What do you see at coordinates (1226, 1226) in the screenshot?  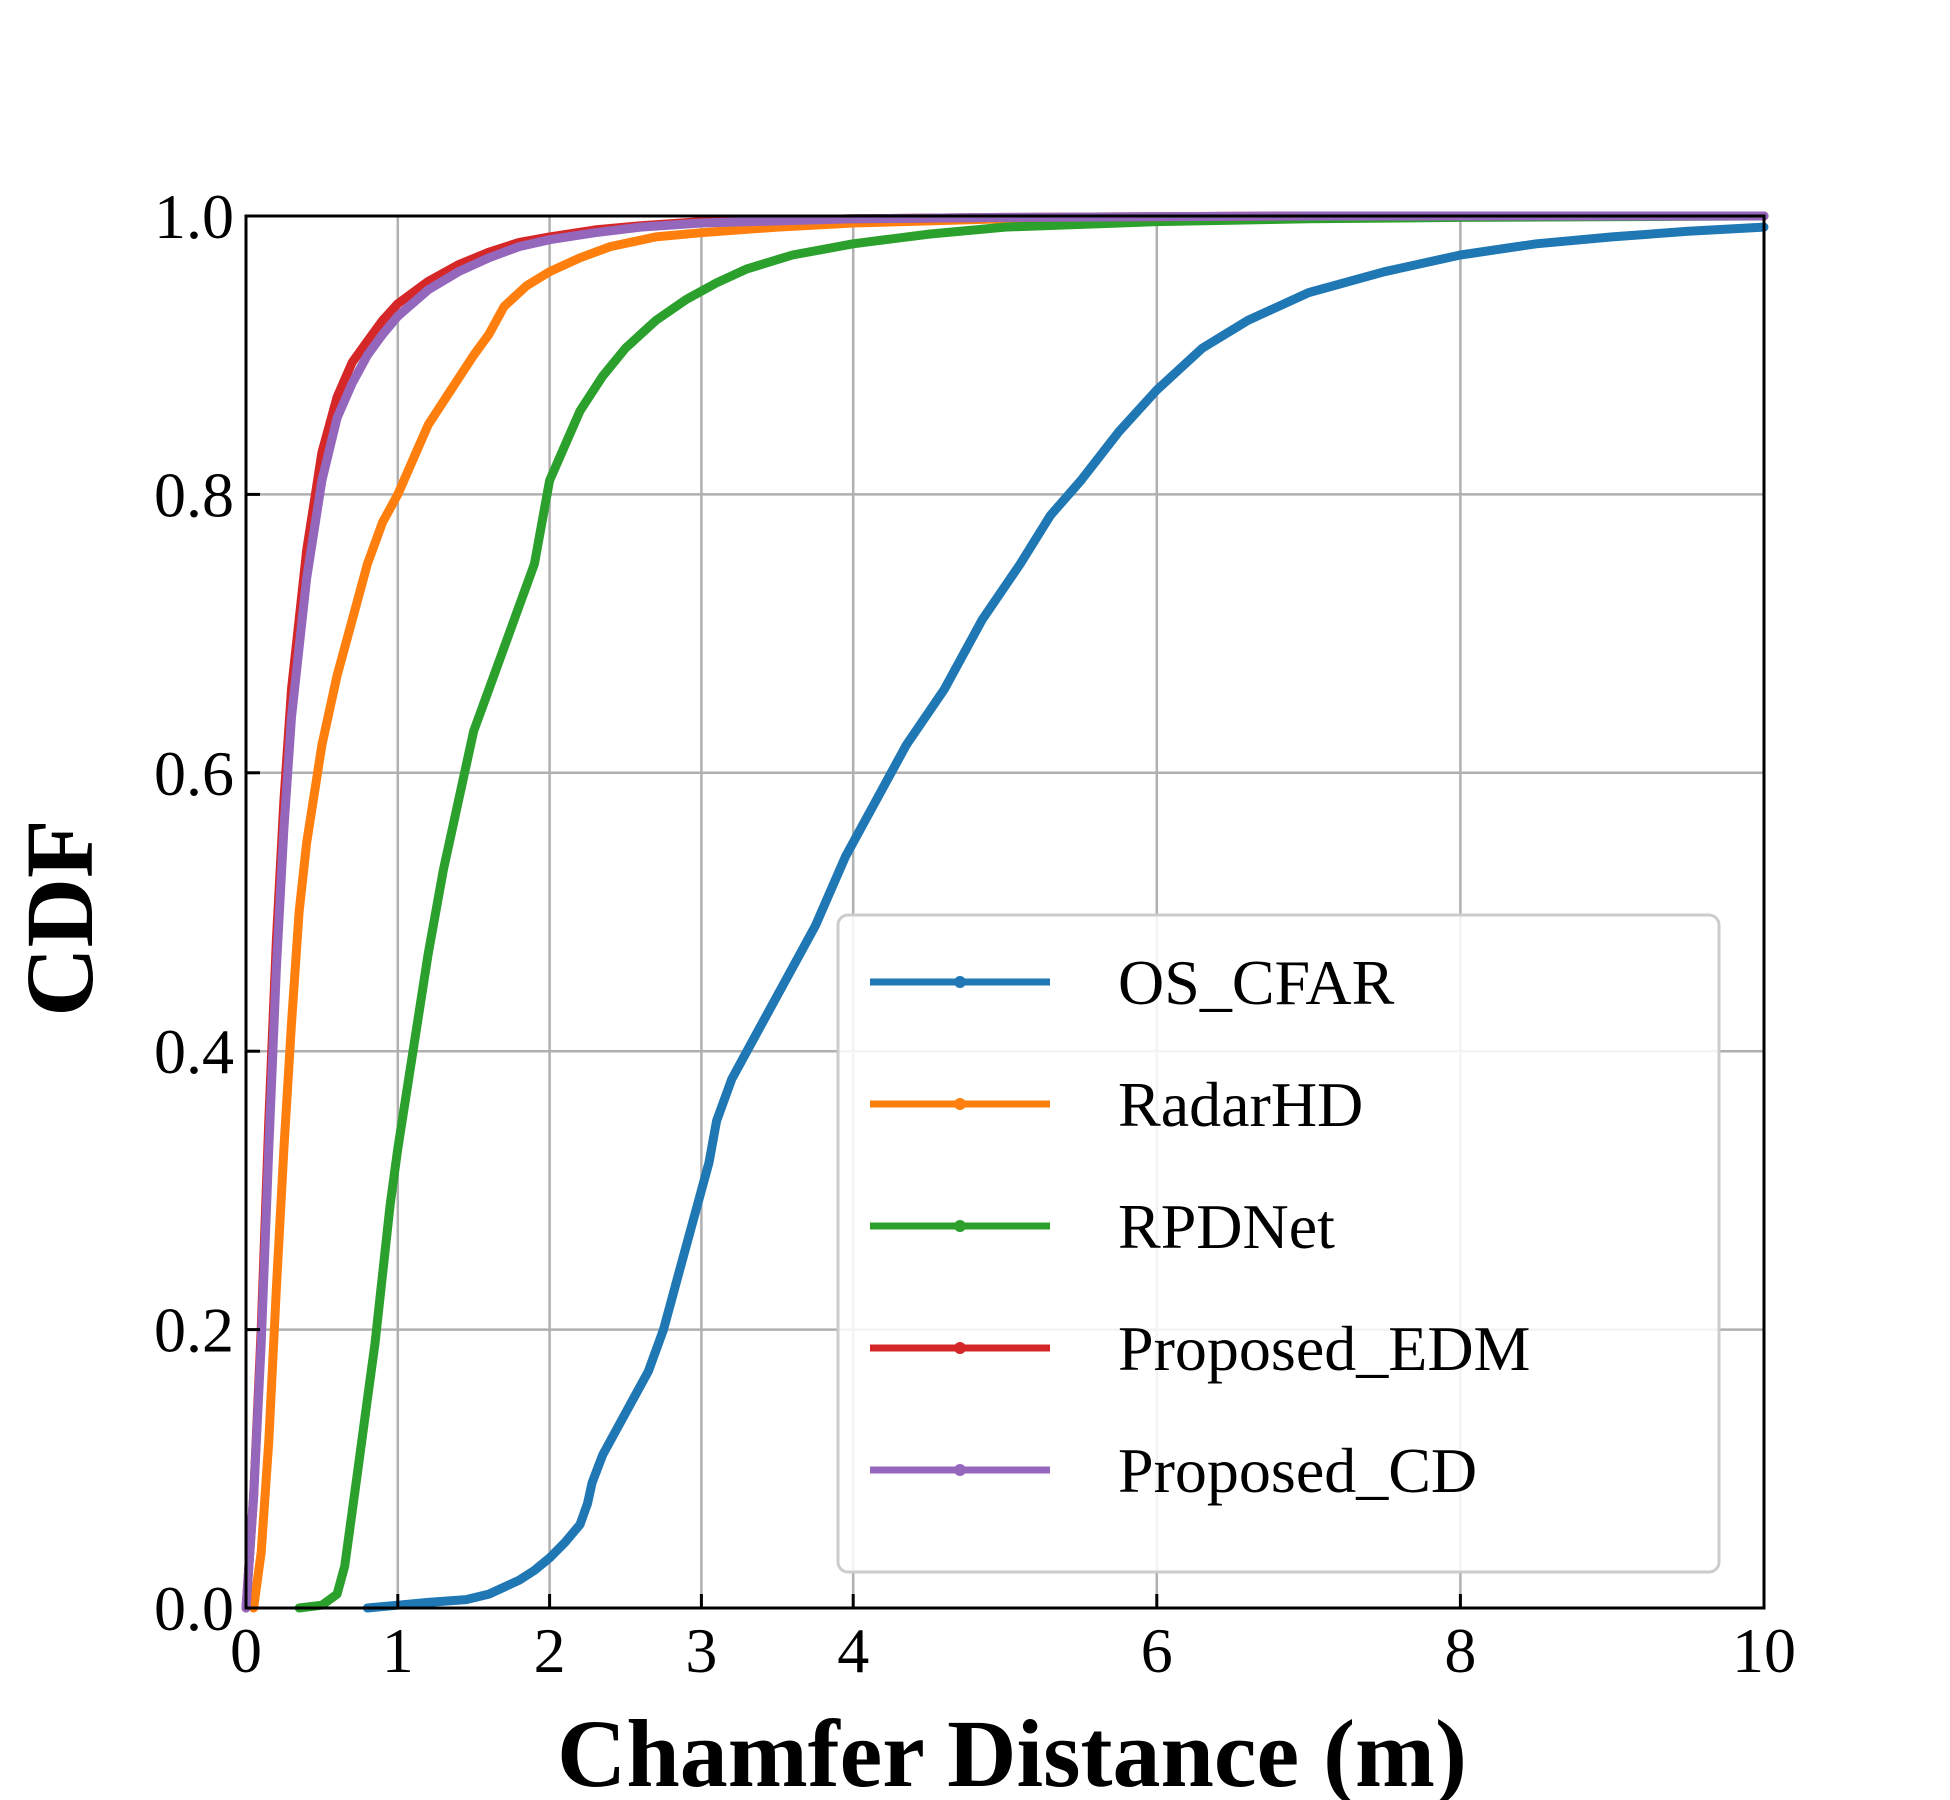 I see `legend-label: RPDNet` at bounding box center [1226, 1226].